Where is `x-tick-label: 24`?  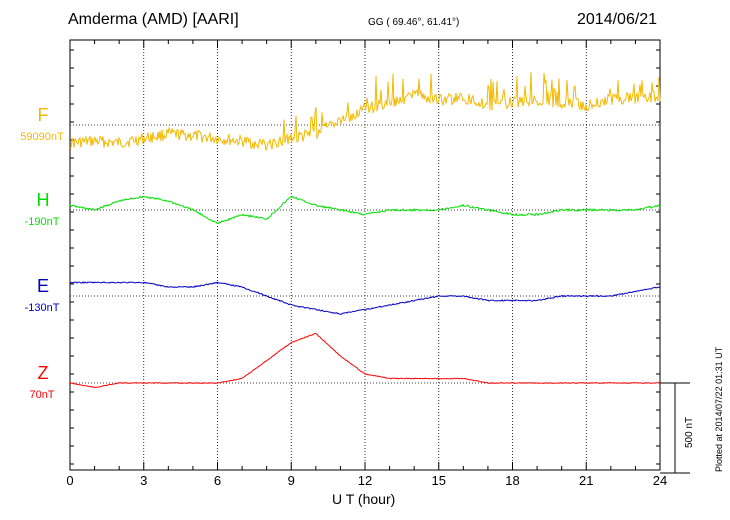 x-tick-label: 24 is located at coordinates (660, 480).